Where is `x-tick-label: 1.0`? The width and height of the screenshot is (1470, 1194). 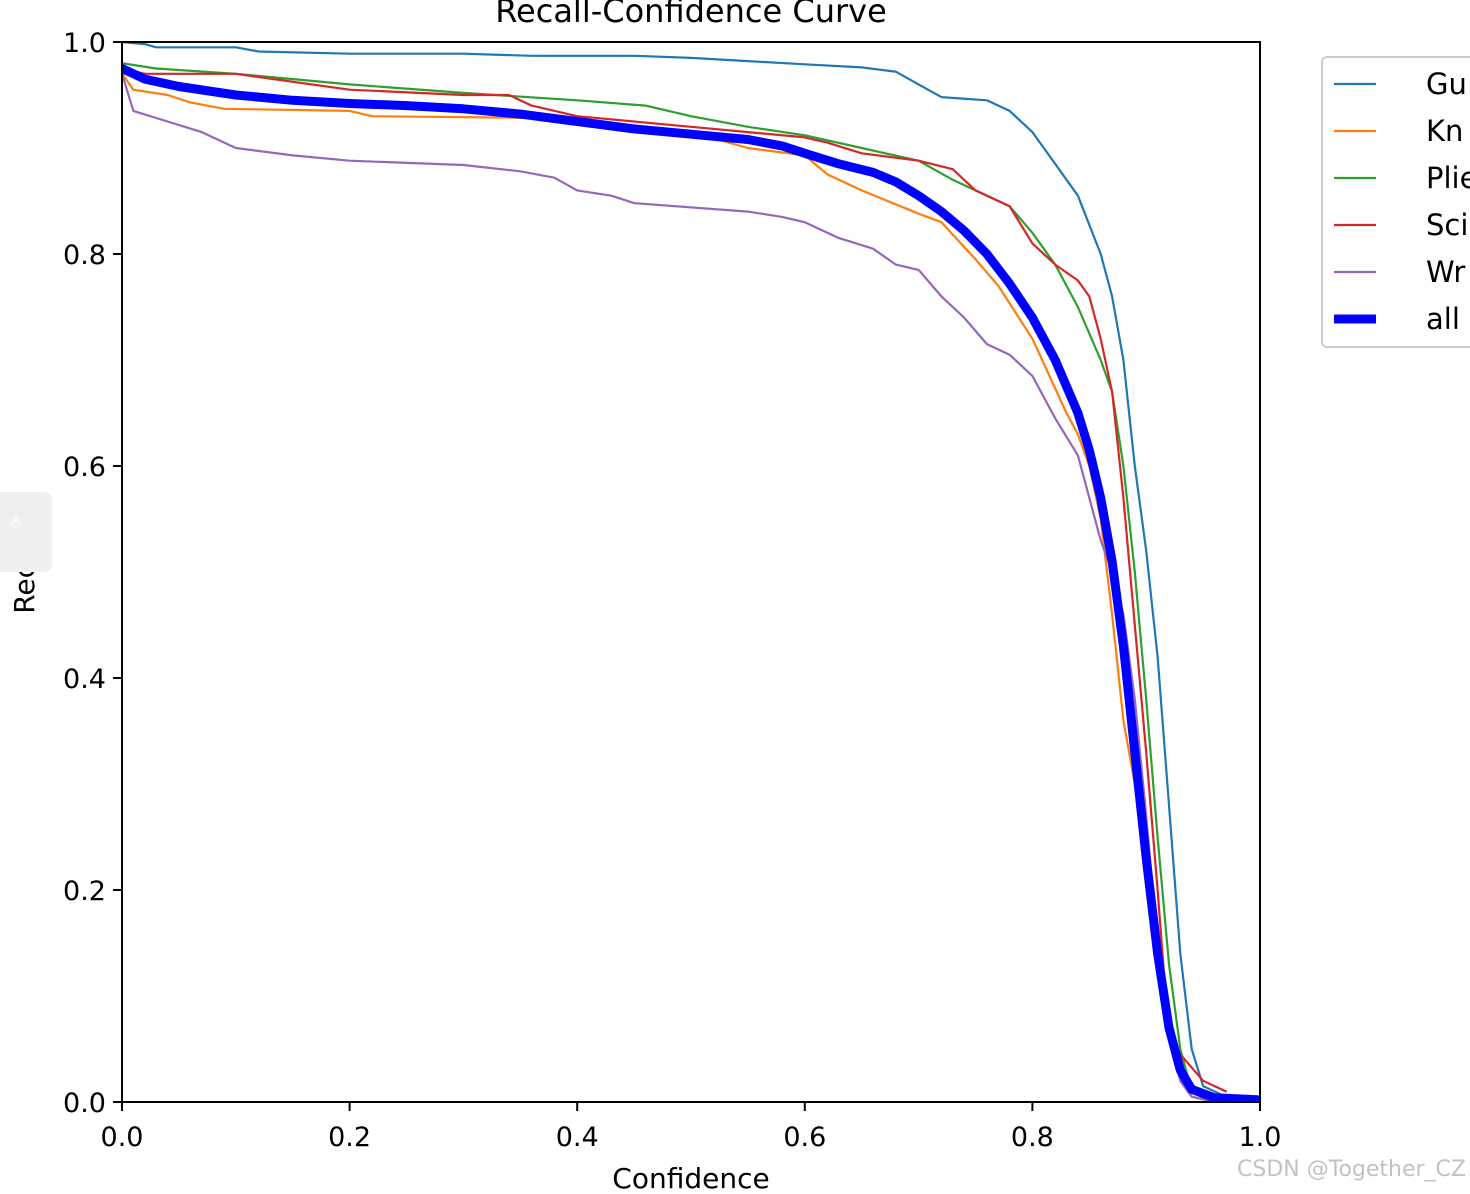
x-tick-label: 1.0 is located at coordinates (1260, 1137).